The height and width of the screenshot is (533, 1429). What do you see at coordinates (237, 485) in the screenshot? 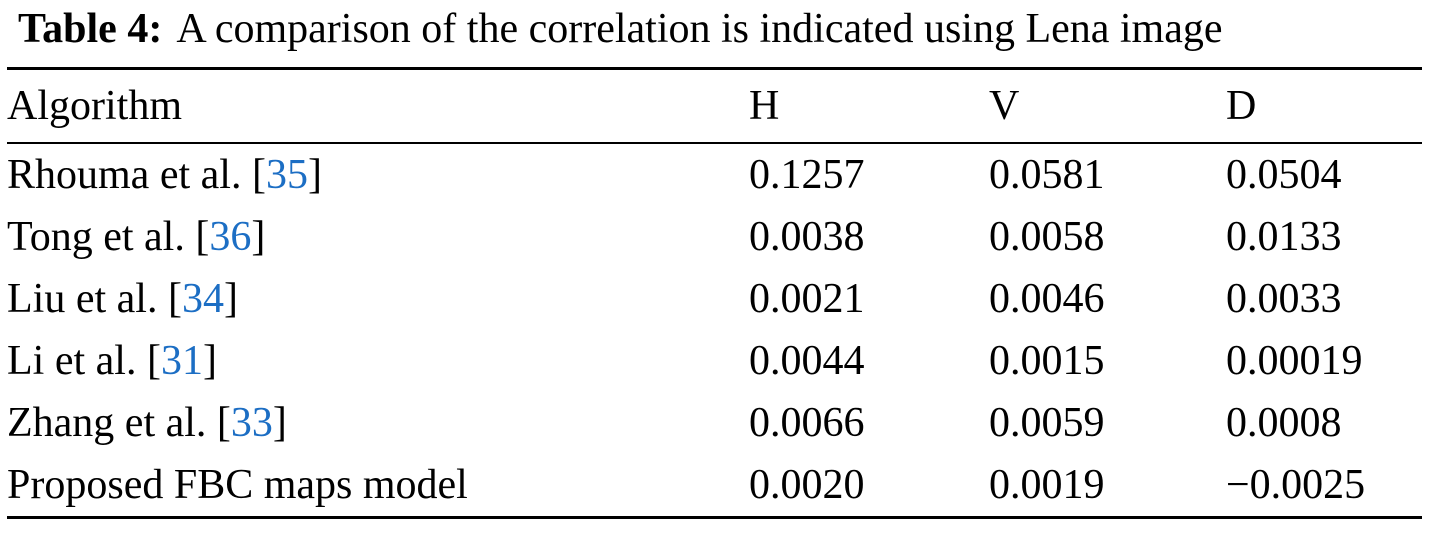
I see `algorithm-name: Proposed FBC maps model` at bounding box center [237, 485].